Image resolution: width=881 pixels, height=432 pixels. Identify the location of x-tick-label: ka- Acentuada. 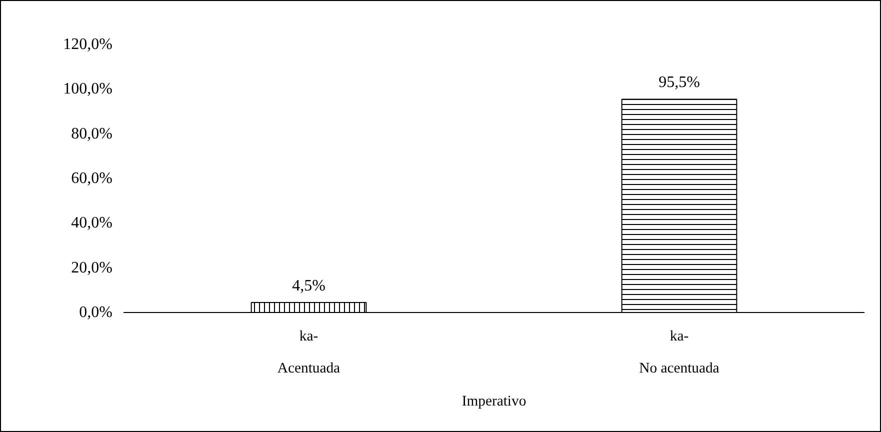
(309, 352).